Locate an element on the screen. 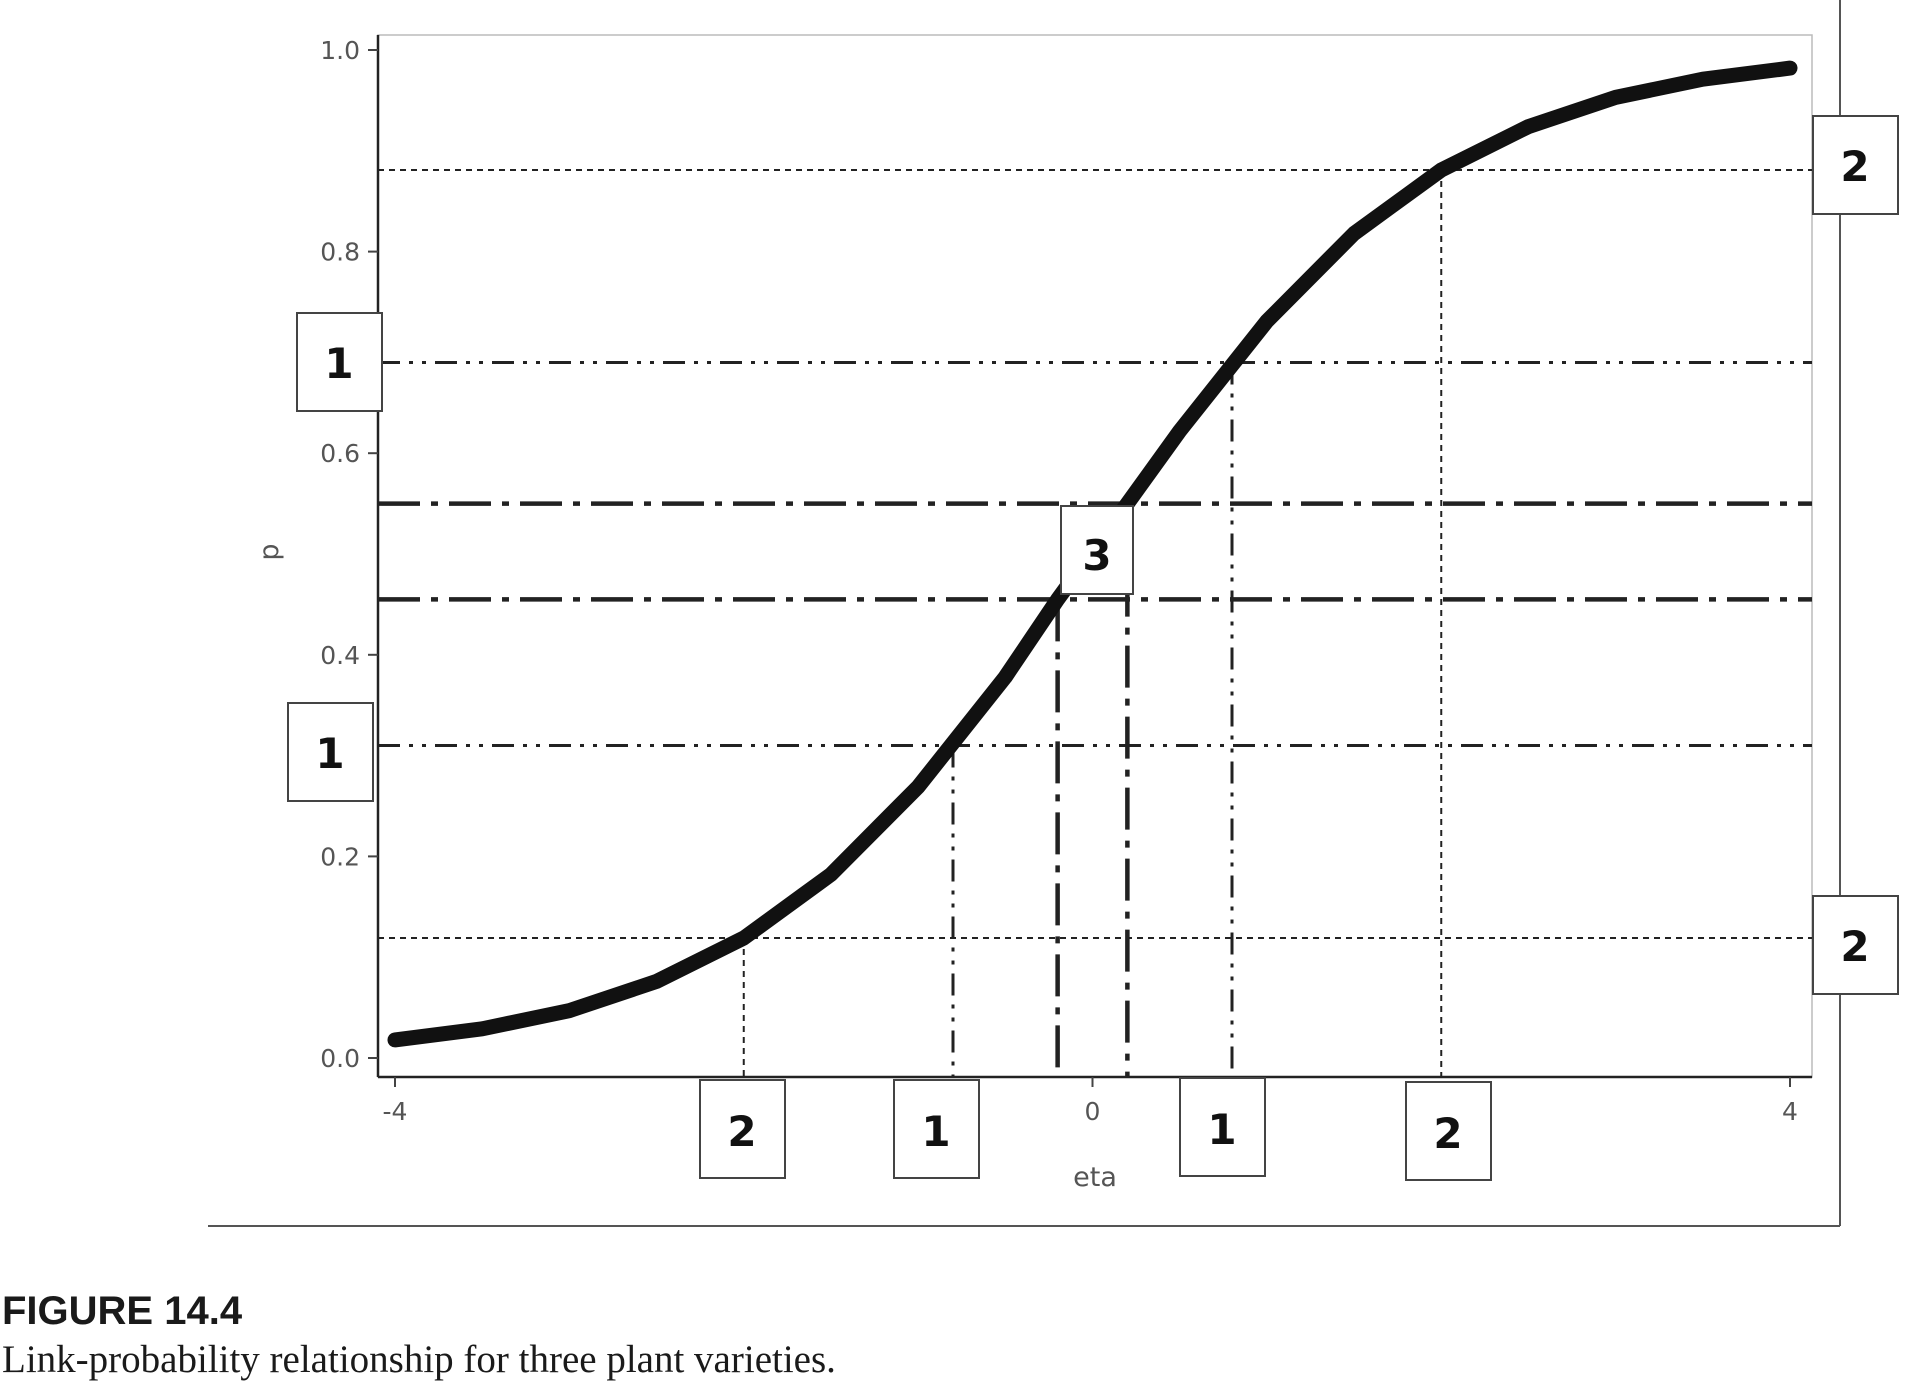 Image resolution: width=1905 pixels, height=1395 pixels. y-tick-label: 1.0 is located at coordinates (340, 50).